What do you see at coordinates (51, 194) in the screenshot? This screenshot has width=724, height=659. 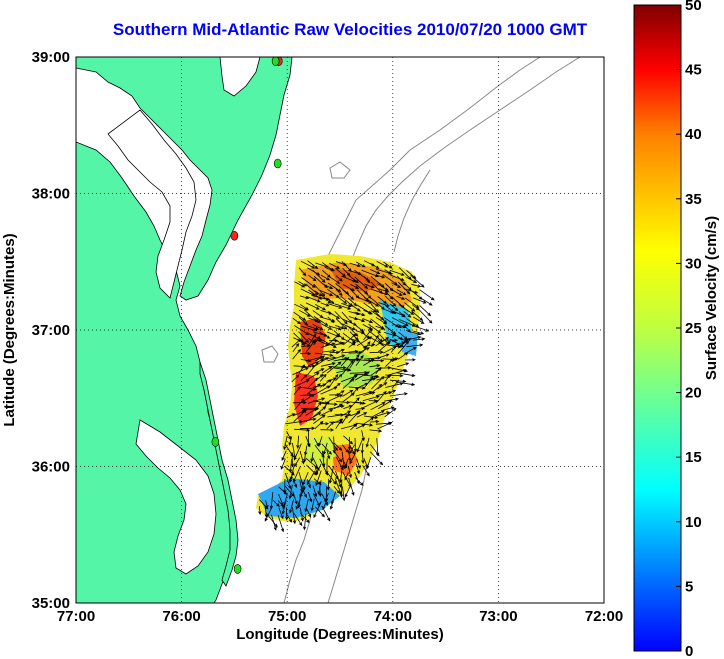 I see `y-tick-label: 38:00` at bounding box center [51, 194].